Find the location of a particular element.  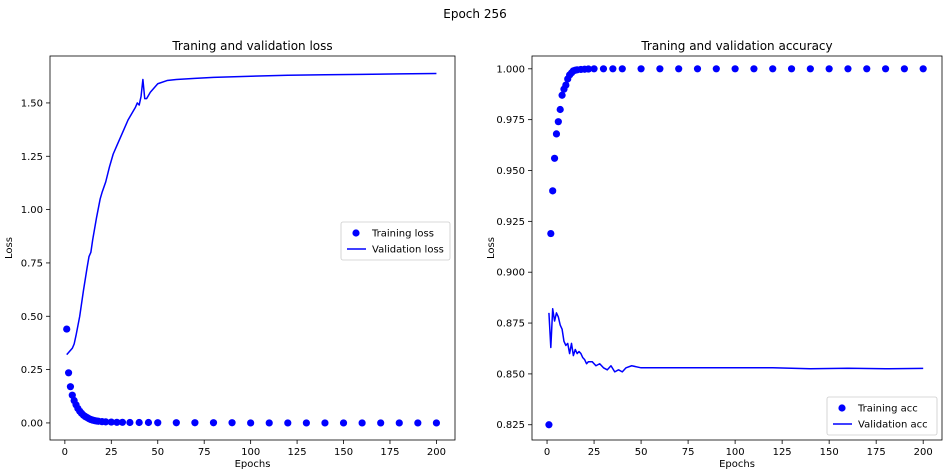

chart-title: Traning and validation accuracy is located at coordinates (736, 46).